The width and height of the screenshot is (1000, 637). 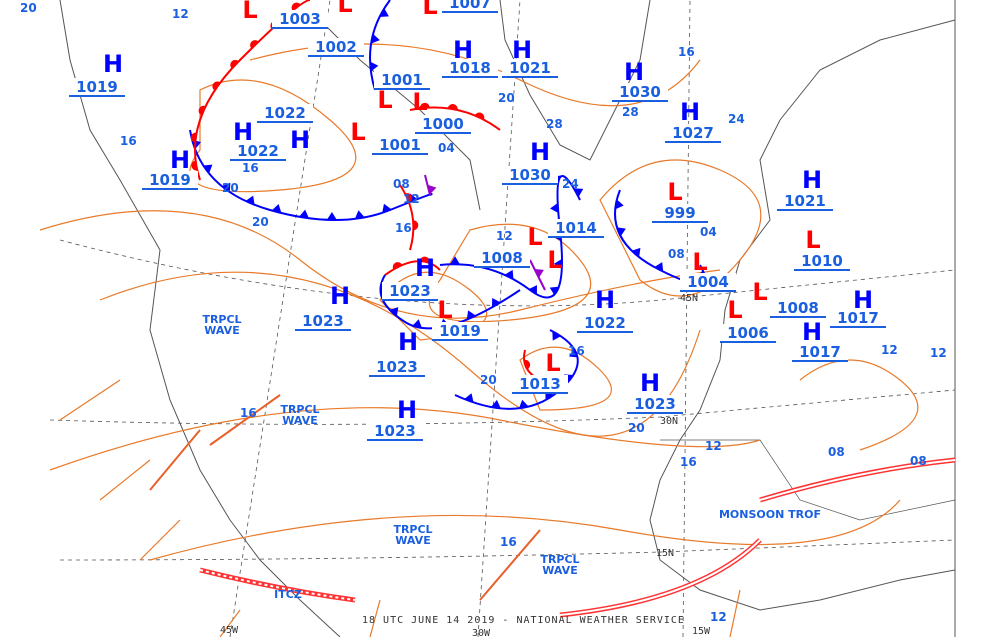 What do you see at coordinates (288, 594) in the screenshot?
I see `itcz-label: ITCZ` at bounding box center [288, 594].